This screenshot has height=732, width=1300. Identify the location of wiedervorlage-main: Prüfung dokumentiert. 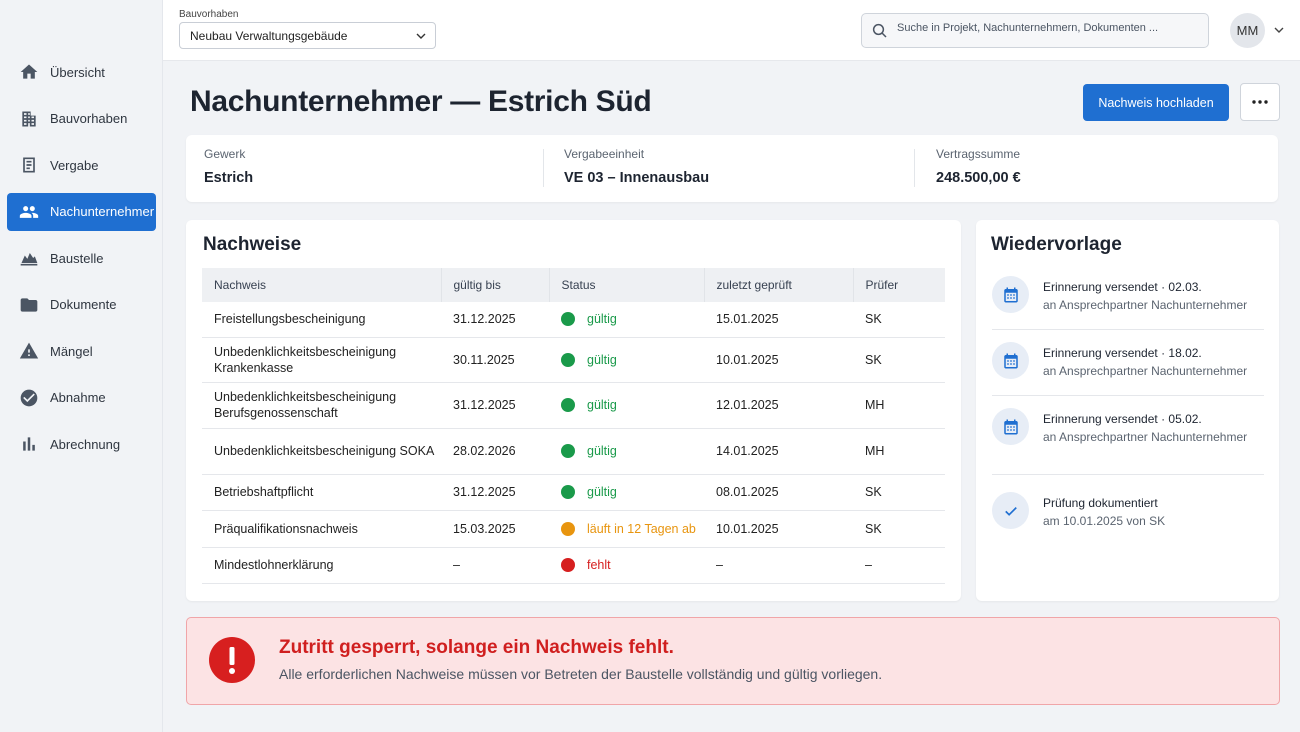
(1100, 503).